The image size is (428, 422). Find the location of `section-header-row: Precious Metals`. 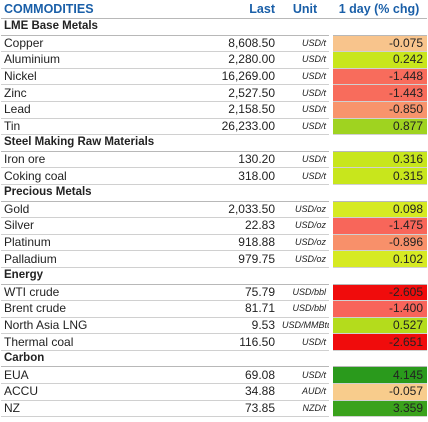

section-header-row: Precious Metals is located at coordinates (214, 193).